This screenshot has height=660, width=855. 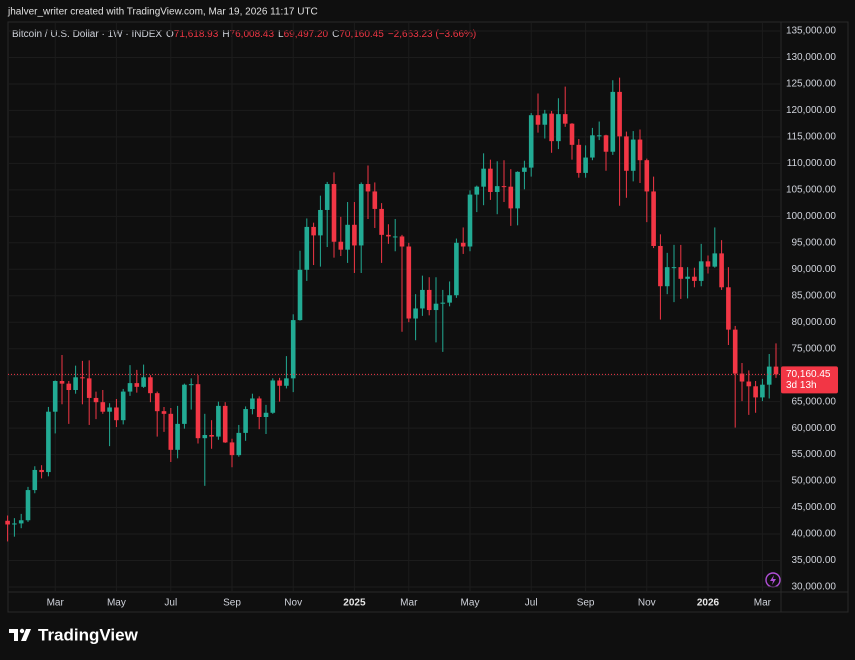 What do you see at coordinates (814, 295) in the screenshot?
I see `y-tick-label: 85,000.00` at bounding box center [814, 295].